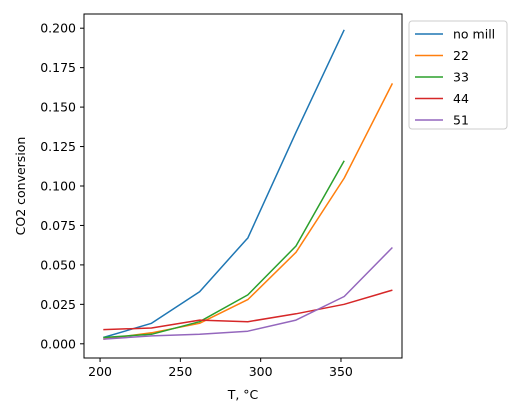 This screenshot has width=520, height=416. Describe the element at coordinates (461, 98) in the screenshot. I see `legend-label-3: 44` at that location.